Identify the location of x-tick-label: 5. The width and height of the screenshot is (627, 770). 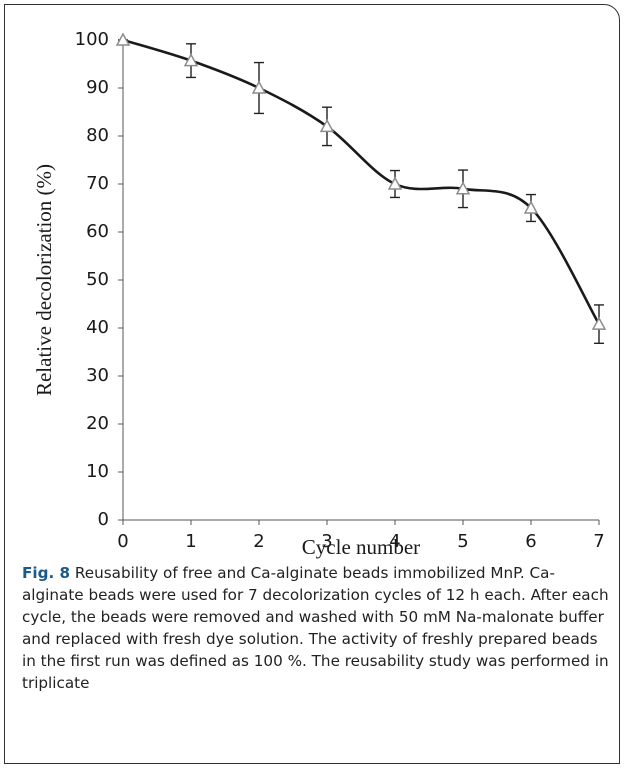
(462, 541).